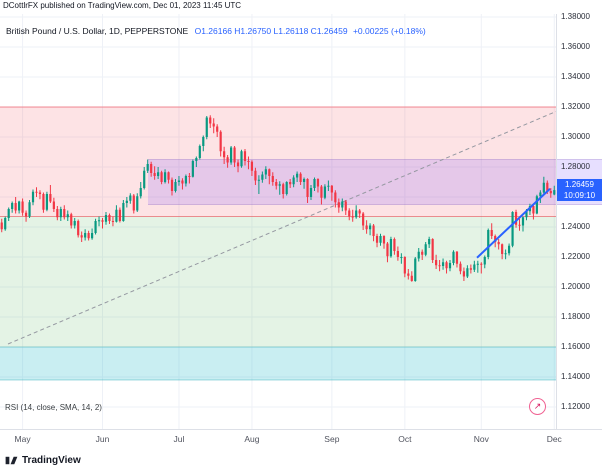  What do you see at coordinates (22, 439) in the screenshot?
I see `time-axis-month-label: May` at bounding box center [22, 439].